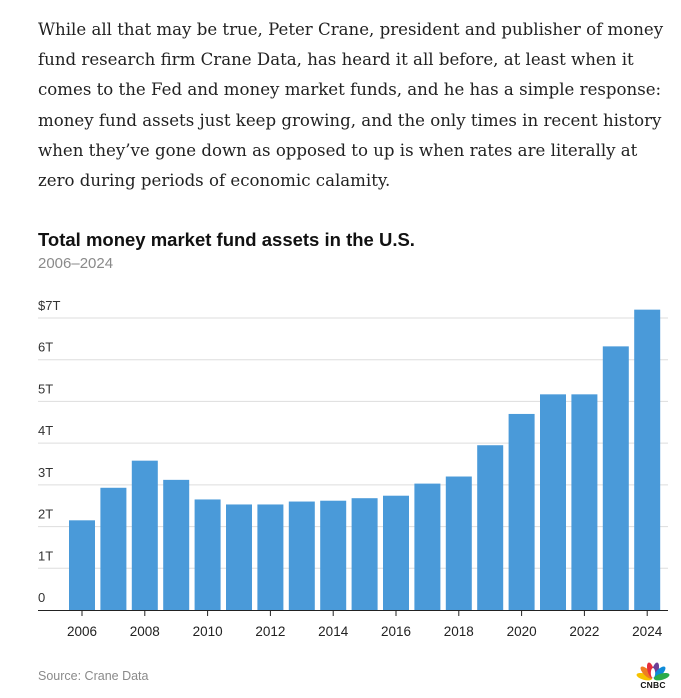  Describe the element at coordinates (647, 459) in the screenshot. I see `bar-2024` at that location.